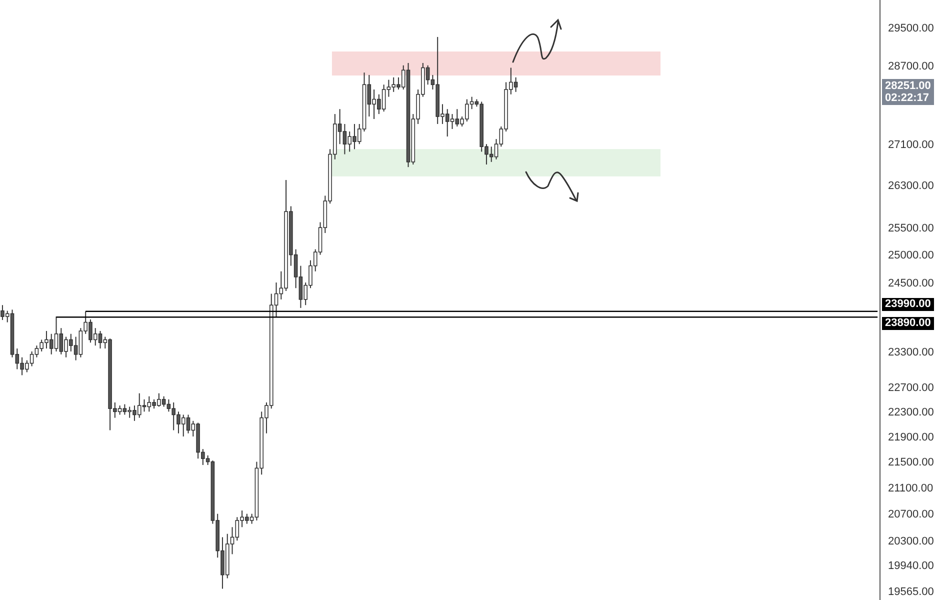  What do you see at coordinates (911, 514) in the screenshot?
I see `y-tick-label: 20700.00` at bounding box center [911, 514].